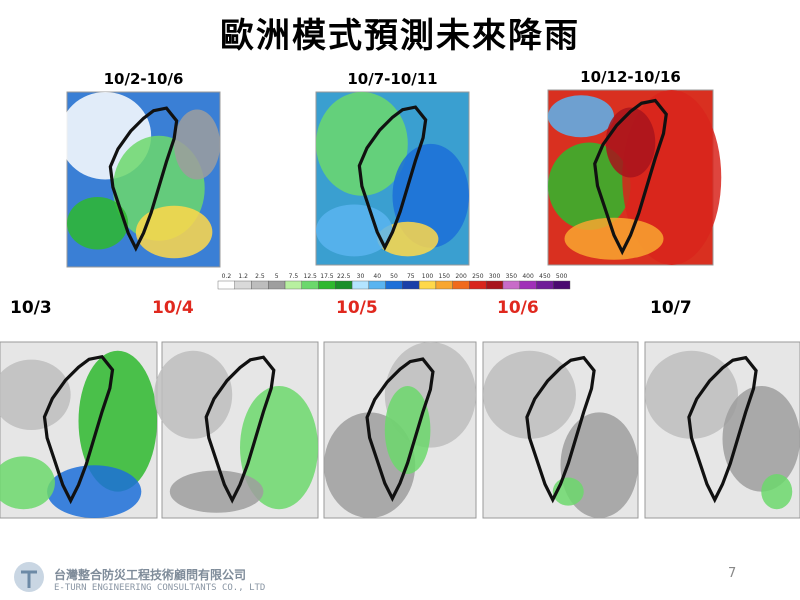 The image size is (800, 600). I want to click on colorbar-label: 75, so click(411, 276).